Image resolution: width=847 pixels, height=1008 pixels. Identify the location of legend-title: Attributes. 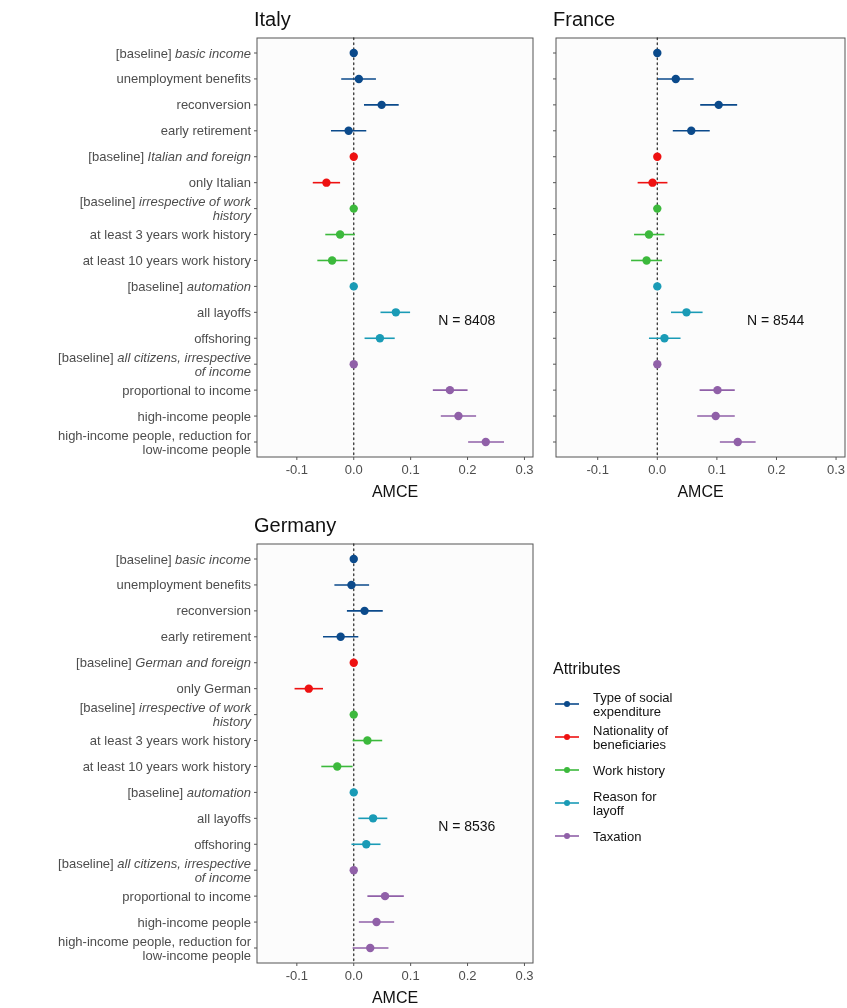
(587, 668).